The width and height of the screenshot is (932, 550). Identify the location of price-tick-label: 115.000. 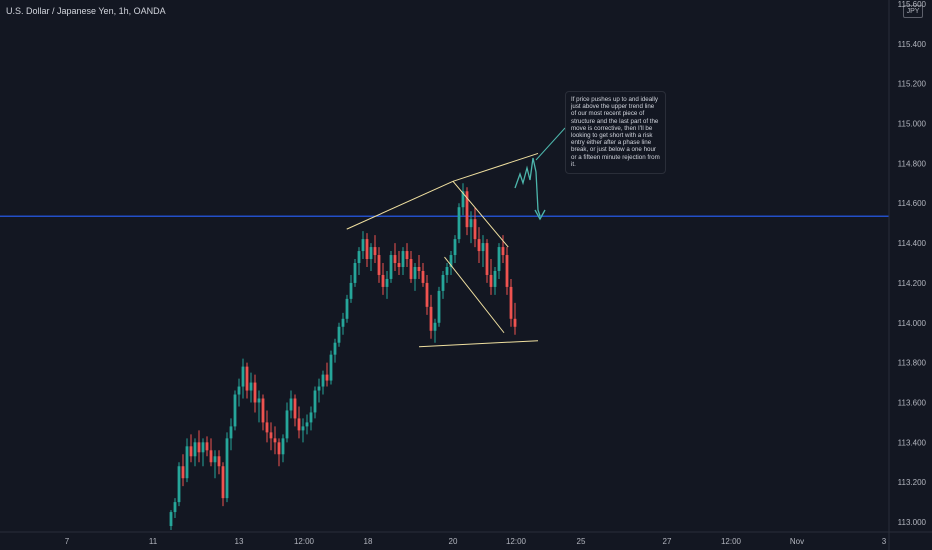
(912, 124).